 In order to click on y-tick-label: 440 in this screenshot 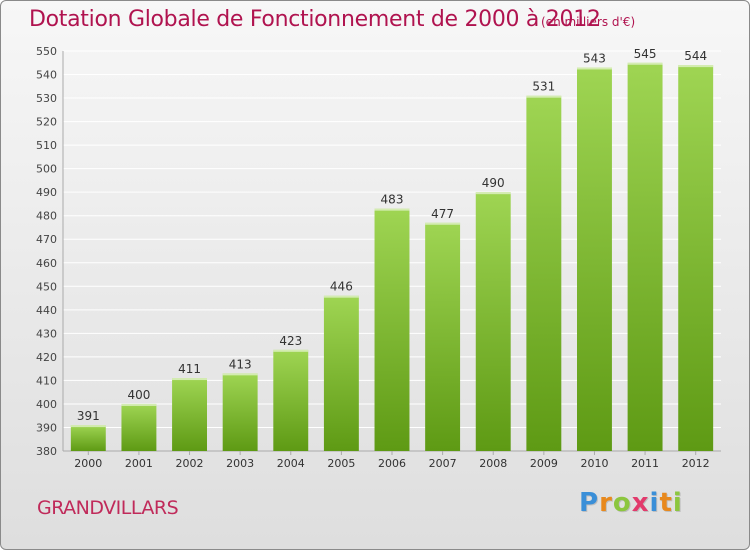, I will do `click(46, 310)`.